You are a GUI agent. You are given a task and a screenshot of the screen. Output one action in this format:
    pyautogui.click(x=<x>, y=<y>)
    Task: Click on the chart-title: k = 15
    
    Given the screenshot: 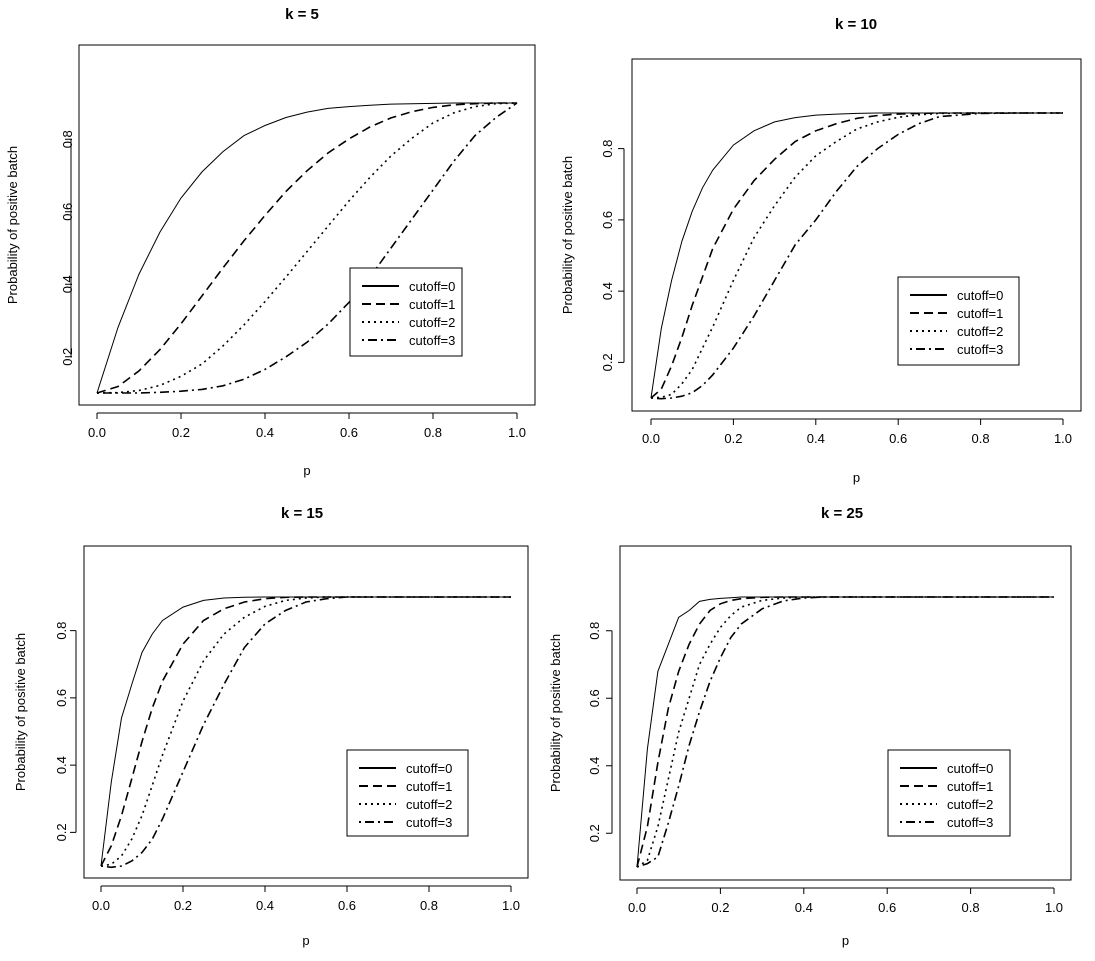 What is the action you would take?
    pyautogui.click(x=302, y=513)
    